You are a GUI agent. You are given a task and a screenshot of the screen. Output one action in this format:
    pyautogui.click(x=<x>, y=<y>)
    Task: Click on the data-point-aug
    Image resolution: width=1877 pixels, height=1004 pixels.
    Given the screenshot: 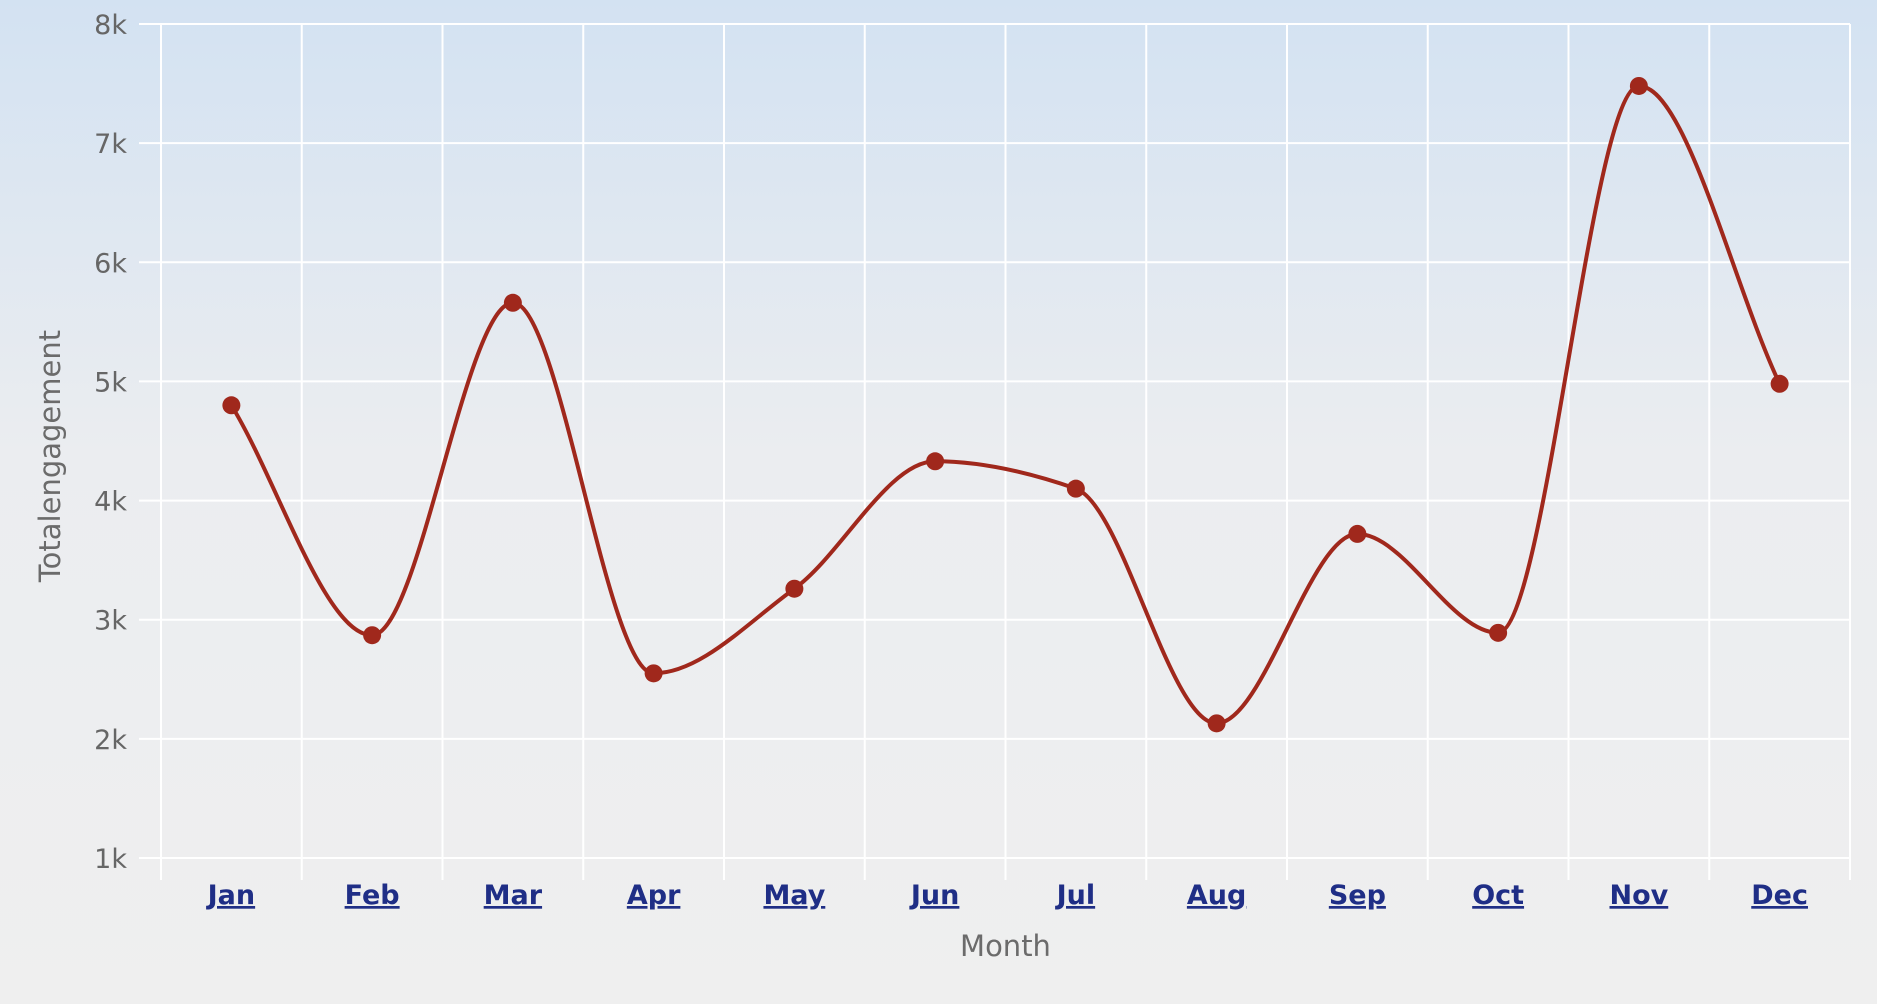 What is the action you would take?
    pyautogui.click(x=1216, y=723)
    